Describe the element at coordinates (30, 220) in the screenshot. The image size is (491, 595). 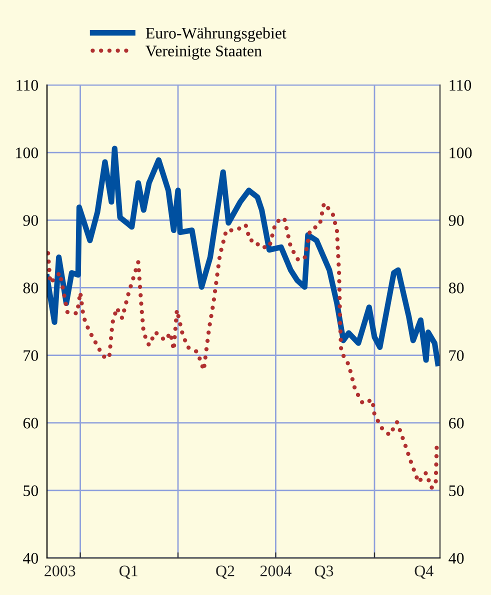
I see `y-tick-label: 90` at that location.